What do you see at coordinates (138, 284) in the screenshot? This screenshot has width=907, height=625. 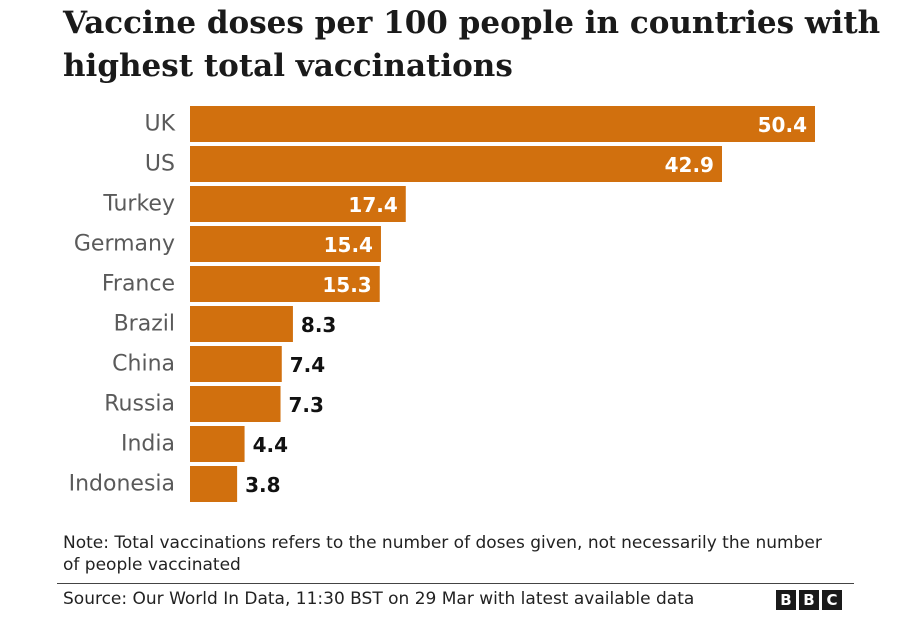 I see `category-label: France` at bounding box center [138, 284].